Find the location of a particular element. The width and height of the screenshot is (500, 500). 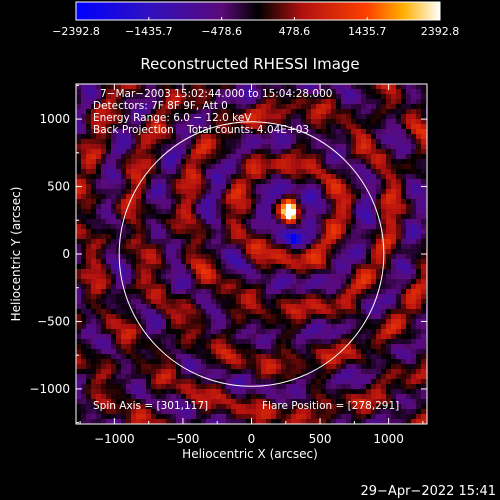

y-tick-label: 0 is located at coordinates (66, 254).